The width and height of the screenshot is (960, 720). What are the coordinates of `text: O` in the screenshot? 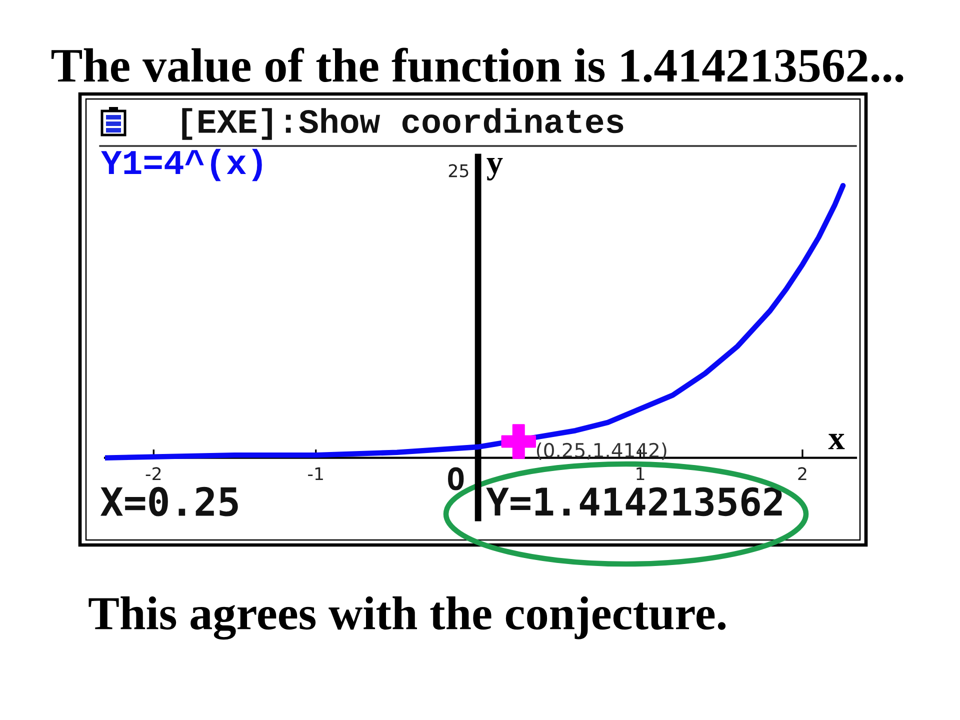 It's located at (456, 478).